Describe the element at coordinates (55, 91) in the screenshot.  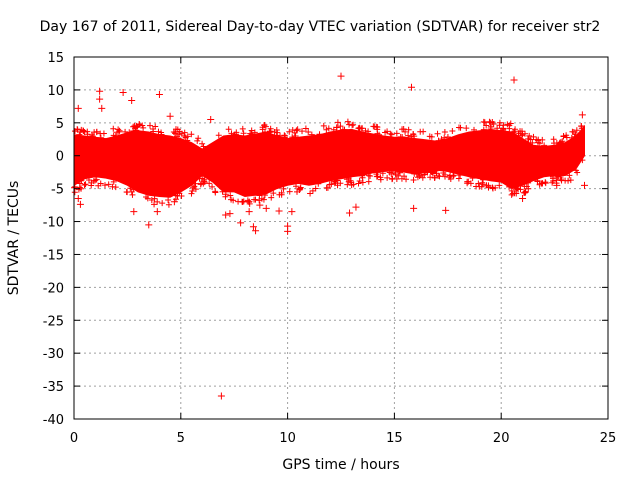
I see `y-tick-label: 10` at that location.